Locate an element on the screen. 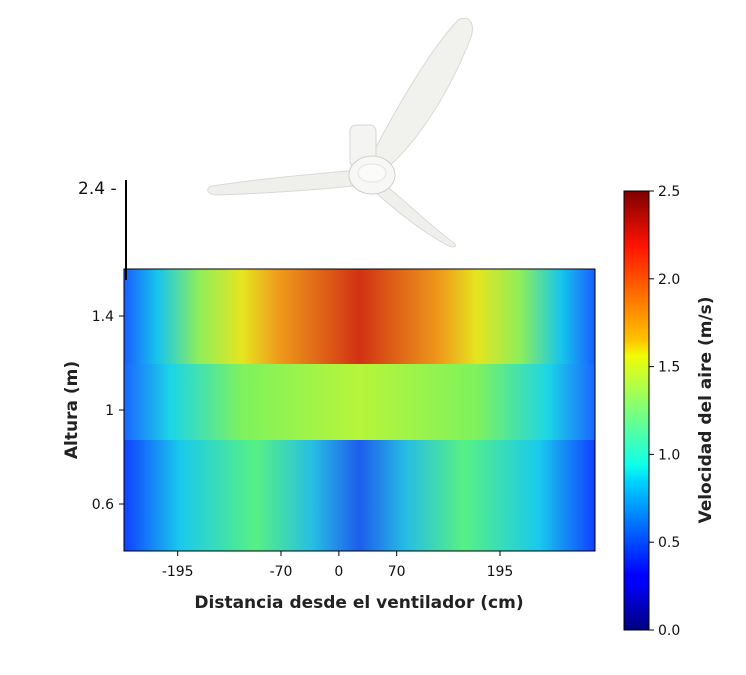 Image resolution: width=746 pixels, height=675 pixels. x-tick-label: 195 is located at coordinates (500, 572).